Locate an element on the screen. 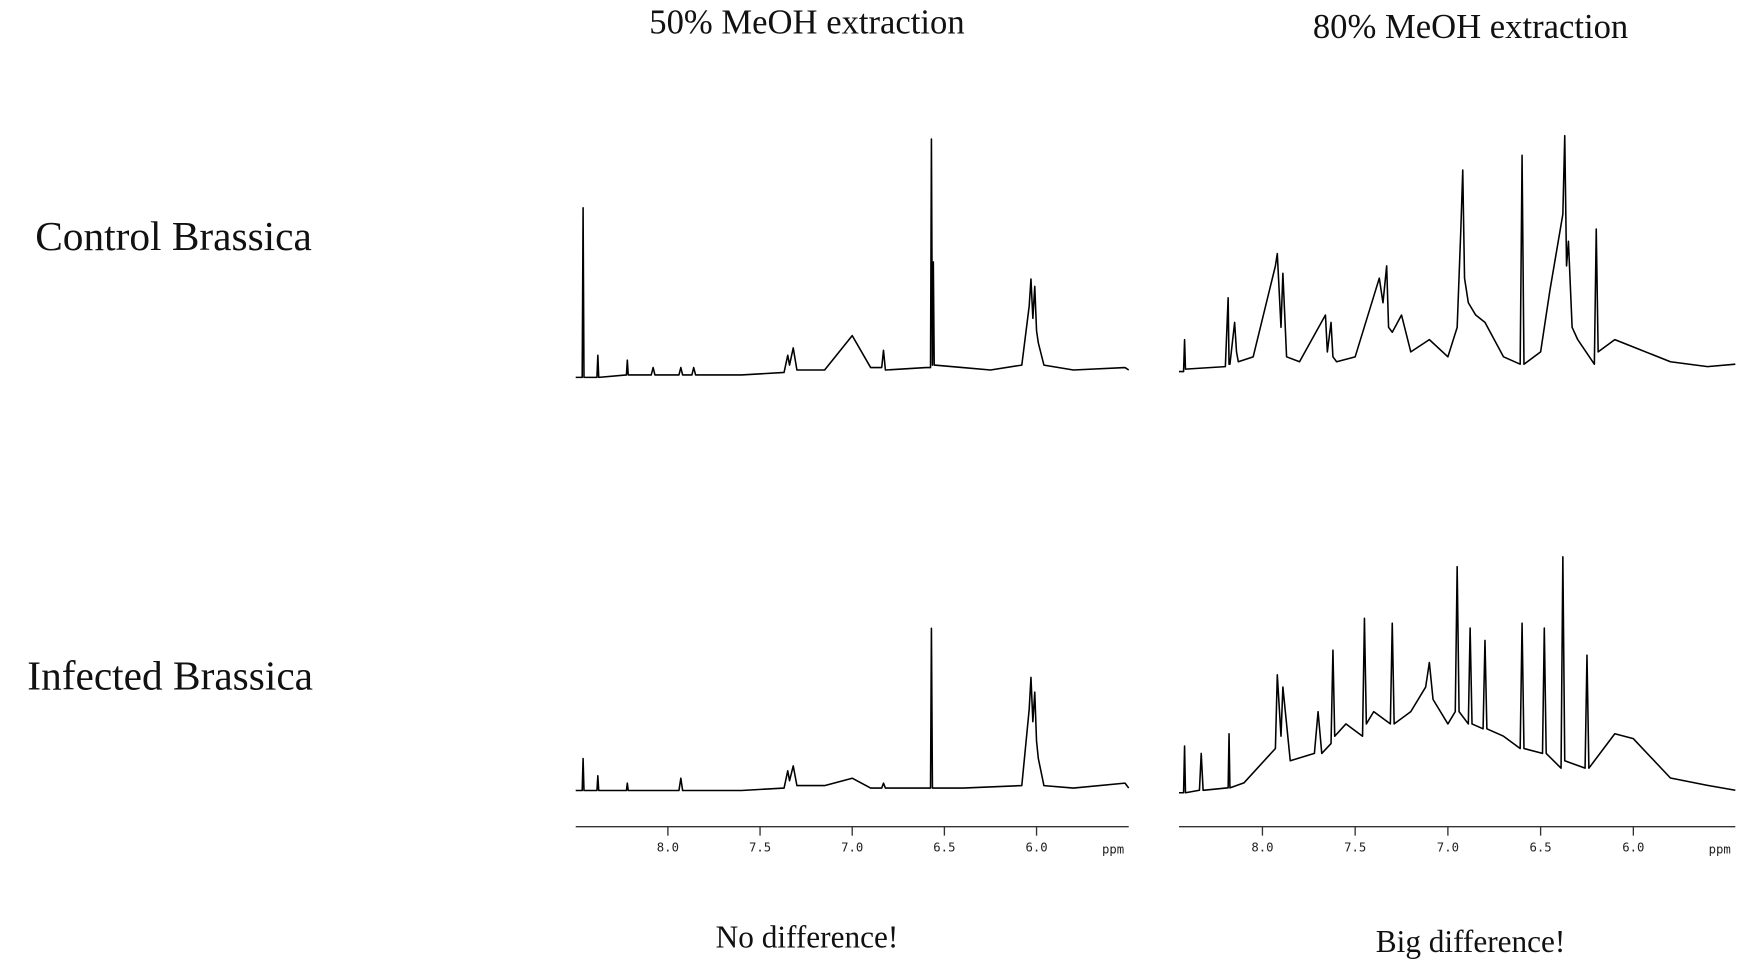  caption: No difference! is located at coordinates (807, 936).